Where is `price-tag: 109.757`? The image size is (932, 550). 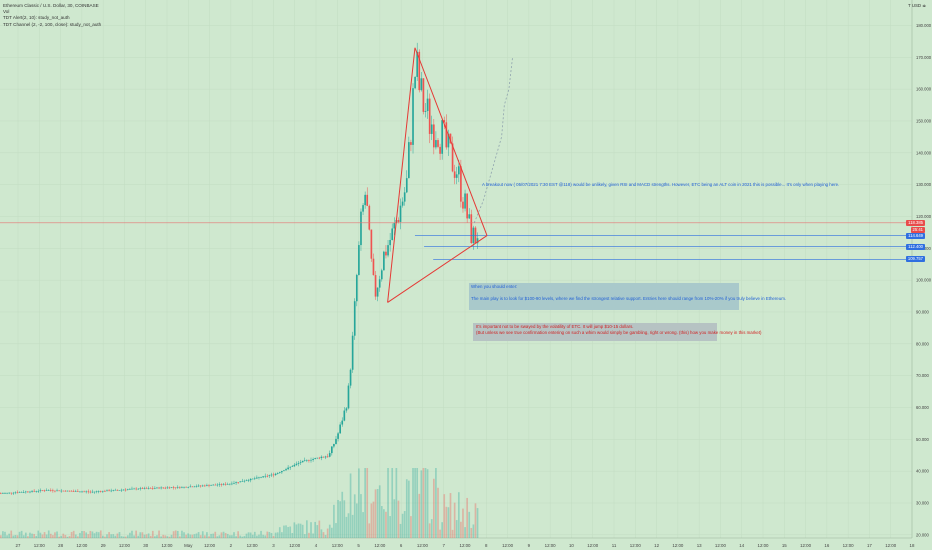 price-tag: 109.757 is located at coordinates (915, 259).